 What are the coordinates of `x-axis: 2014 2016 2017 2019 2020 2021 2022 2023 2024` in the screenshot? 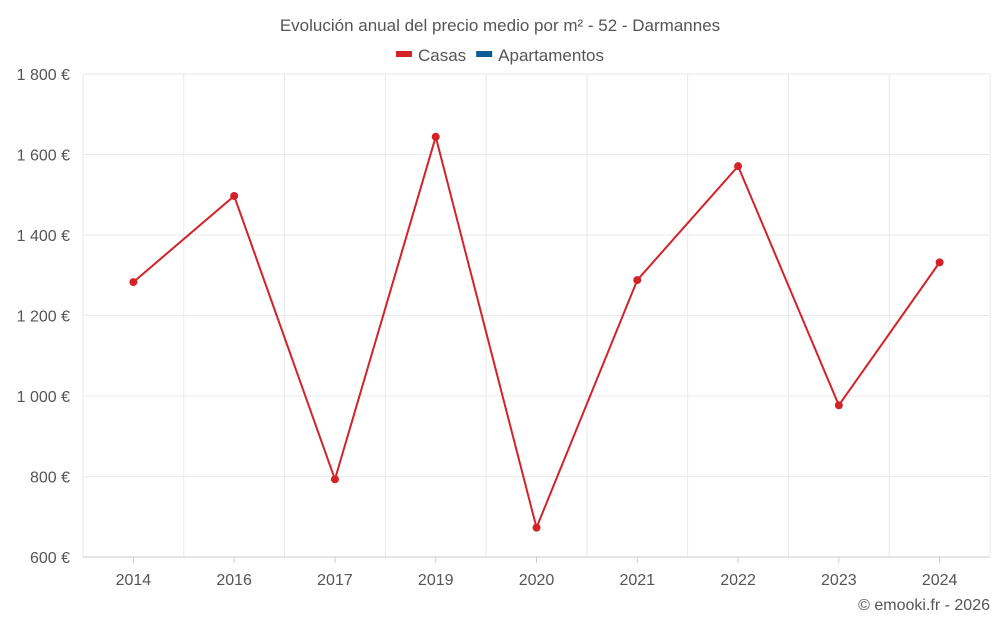 It's located at (537, 573).